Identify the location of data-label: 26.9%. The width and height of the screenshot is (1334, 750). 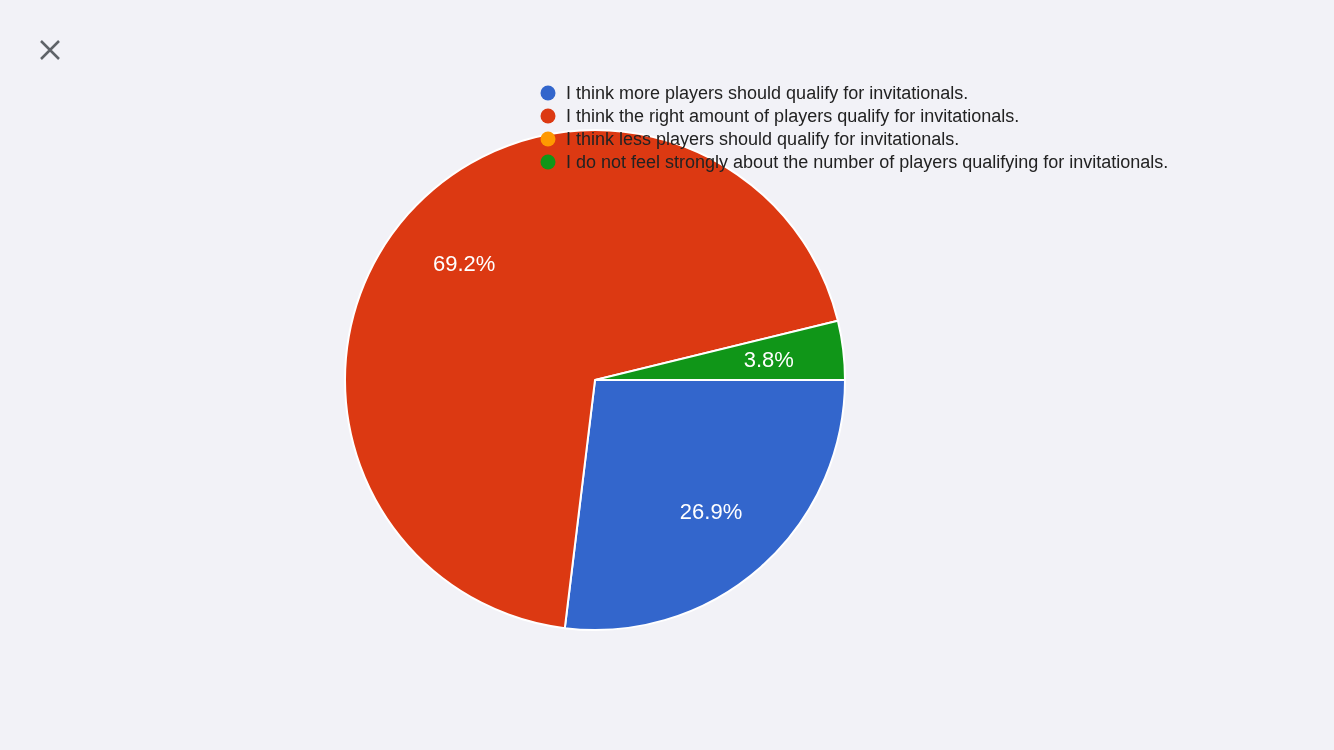
(711, 511).